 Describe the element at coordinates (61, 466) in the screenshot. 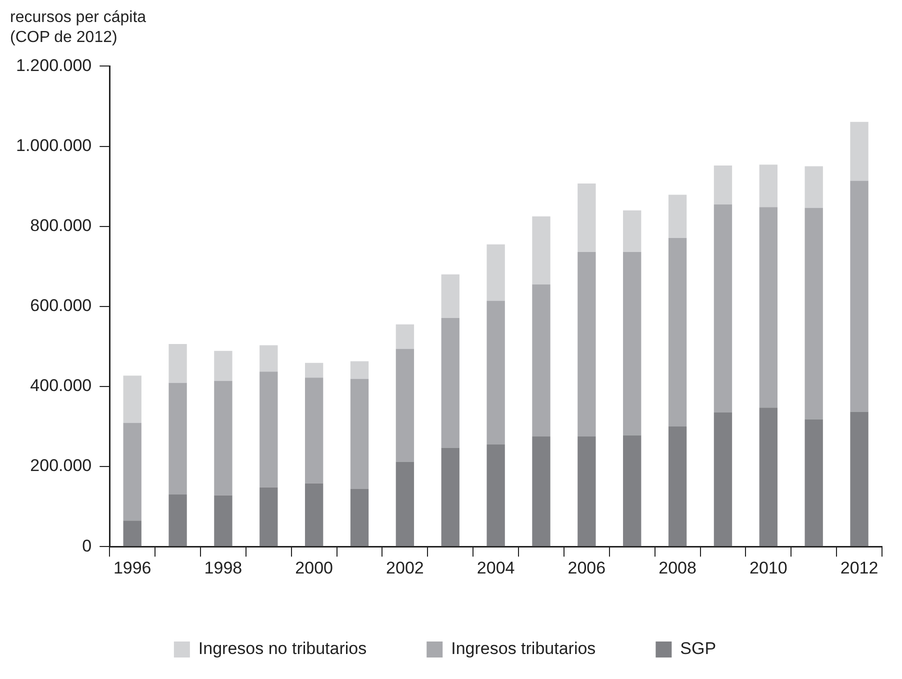

I see `y-tick-label: 200.000` at that location.